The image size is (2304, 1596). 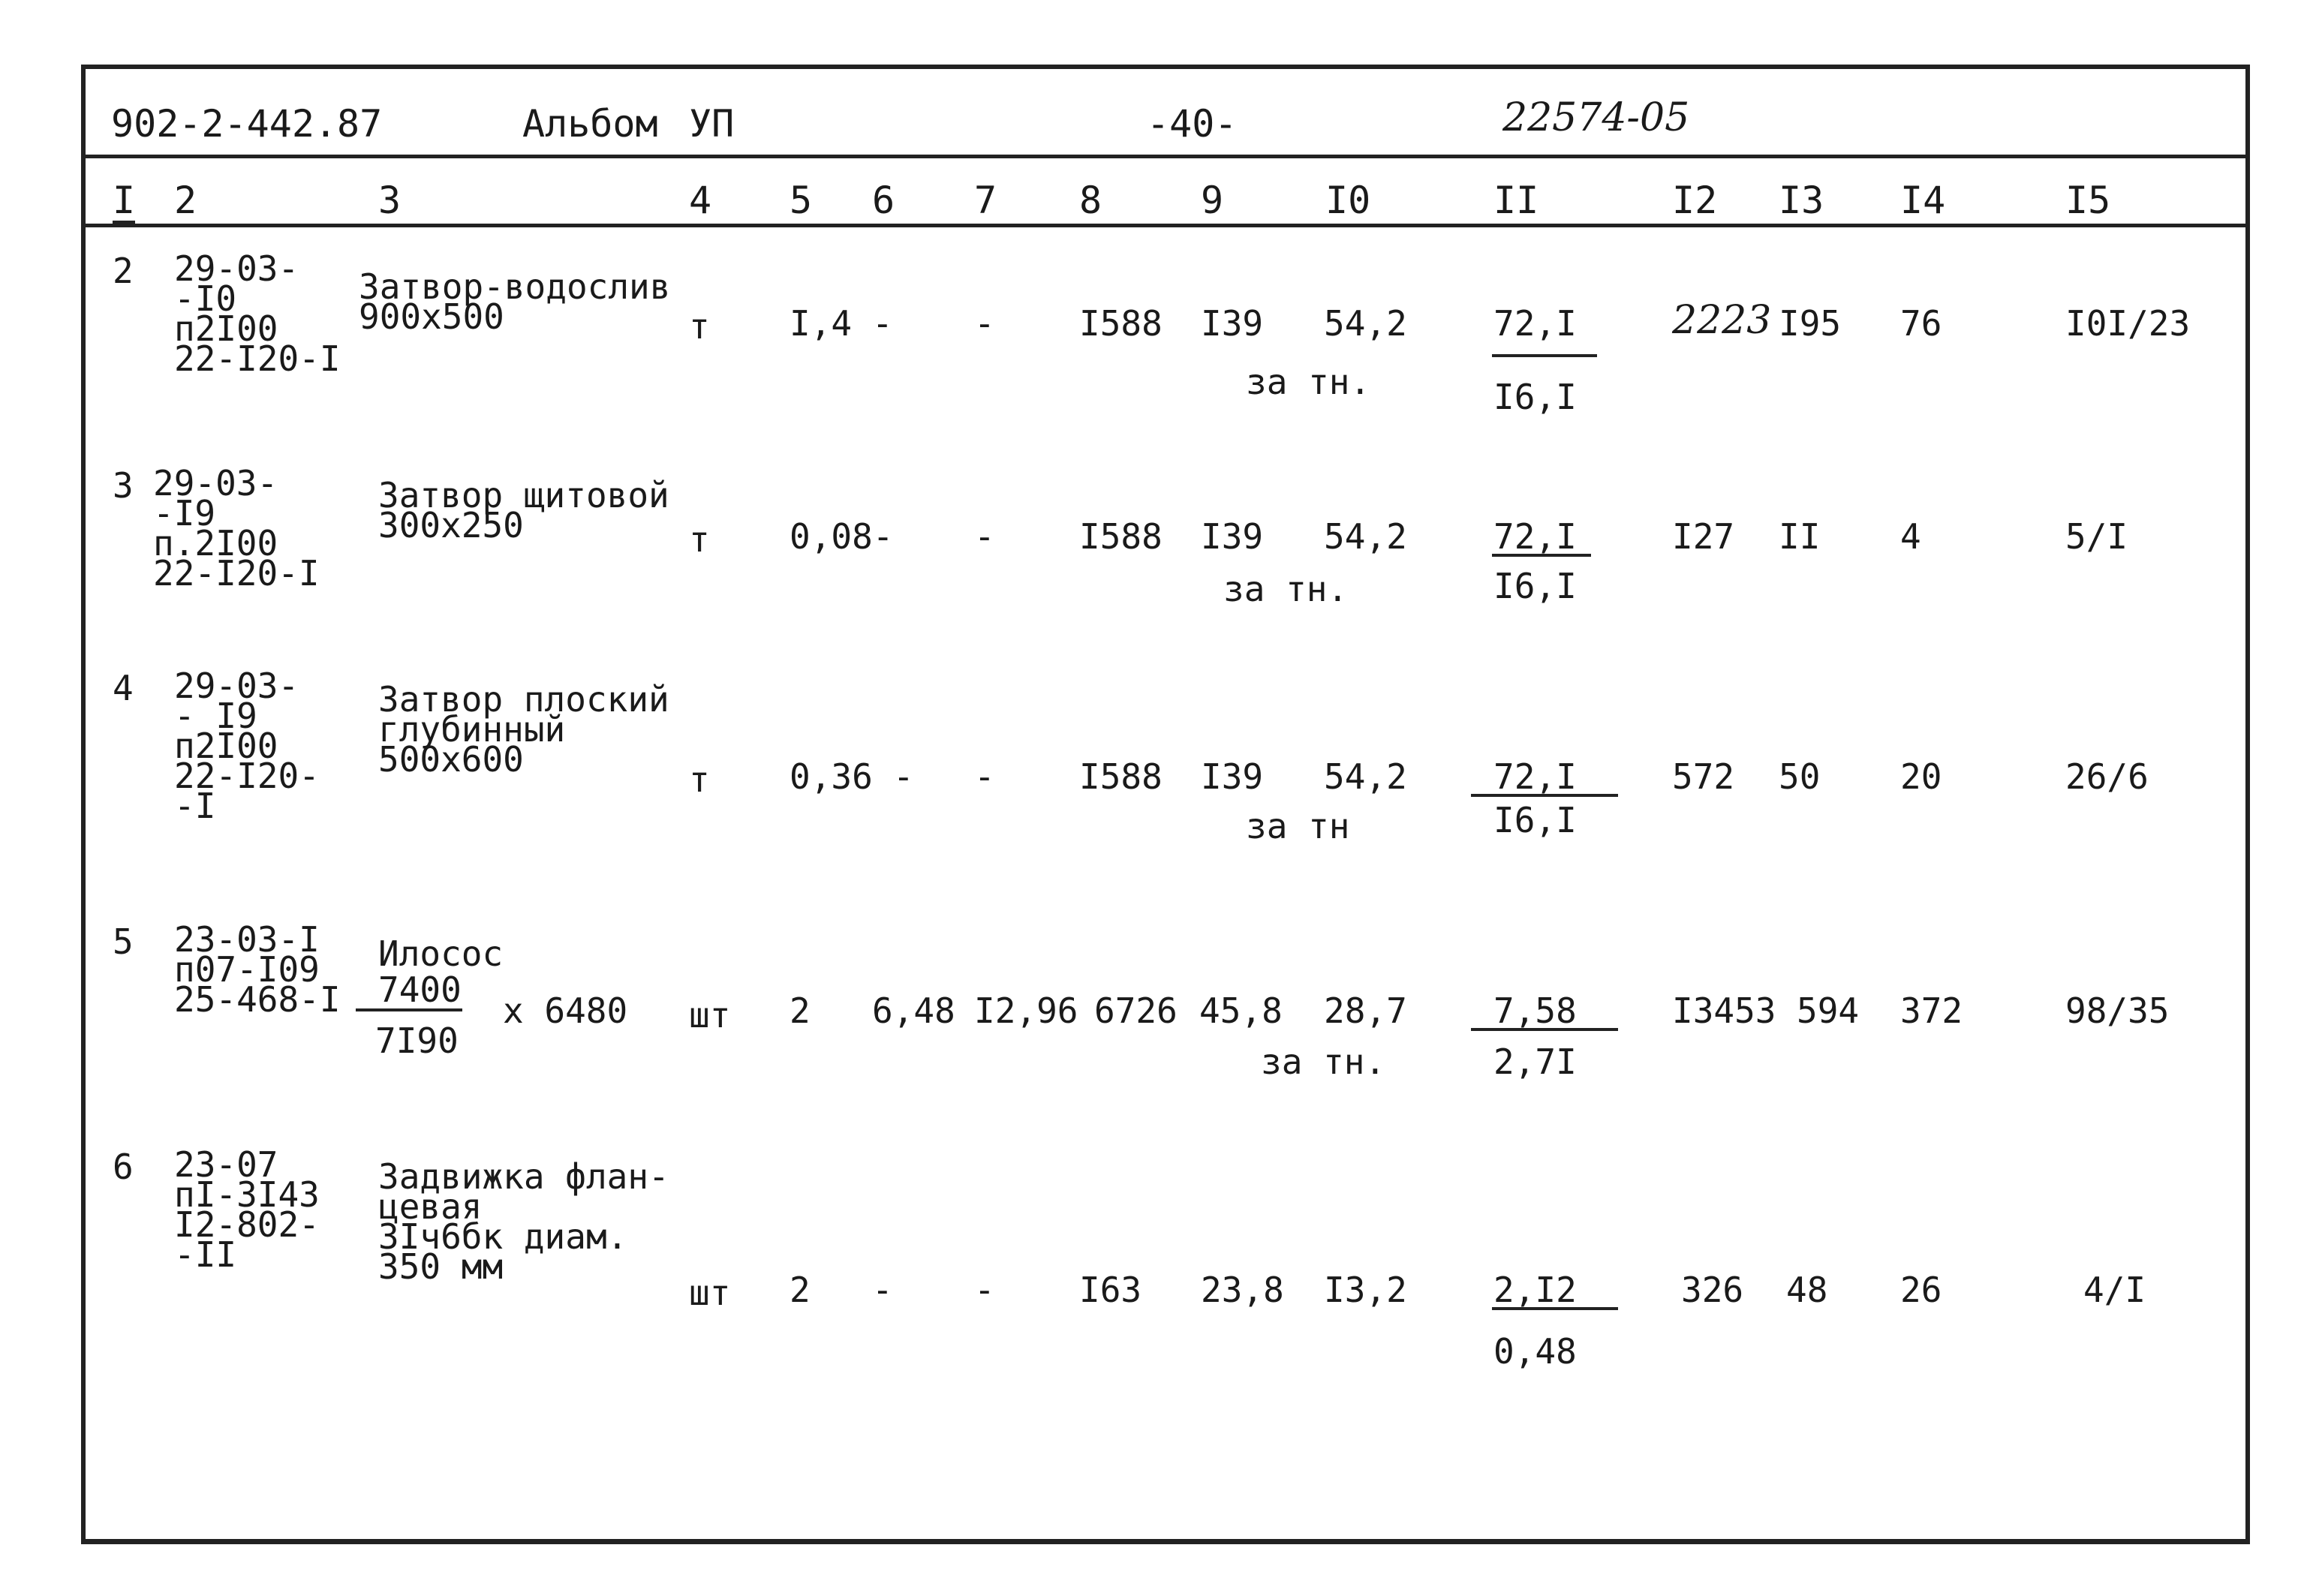 I want to click on col-header-14: I4, so click(x=1923, y=200).